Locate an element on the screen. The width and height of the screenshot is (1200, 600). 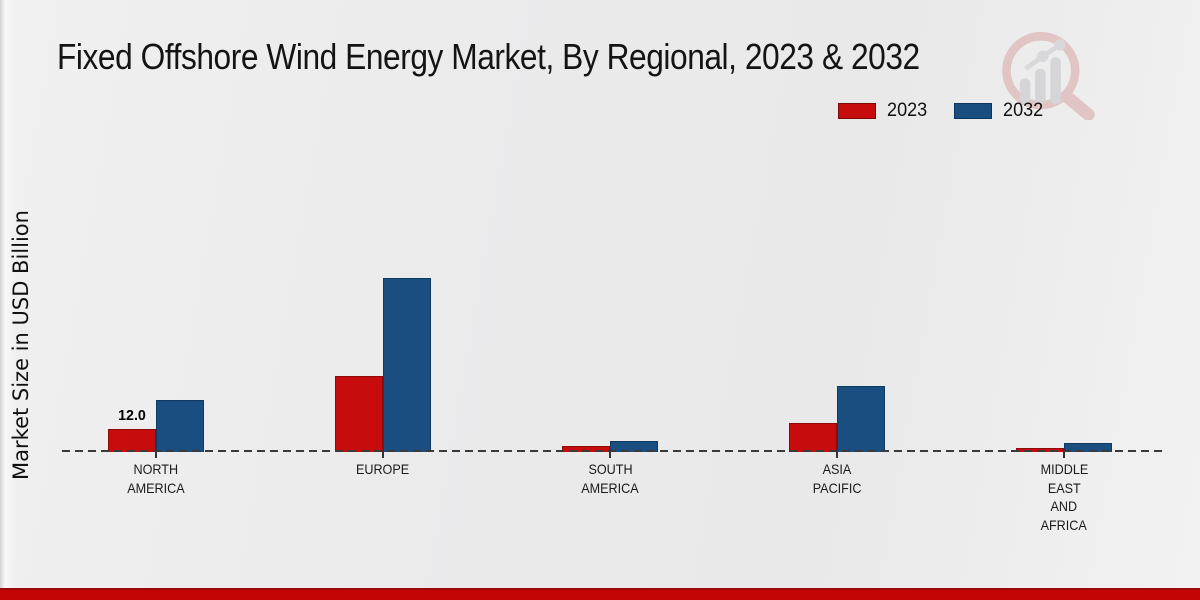
legend-item-2023: 2023 is located at coordinates (883, 111).